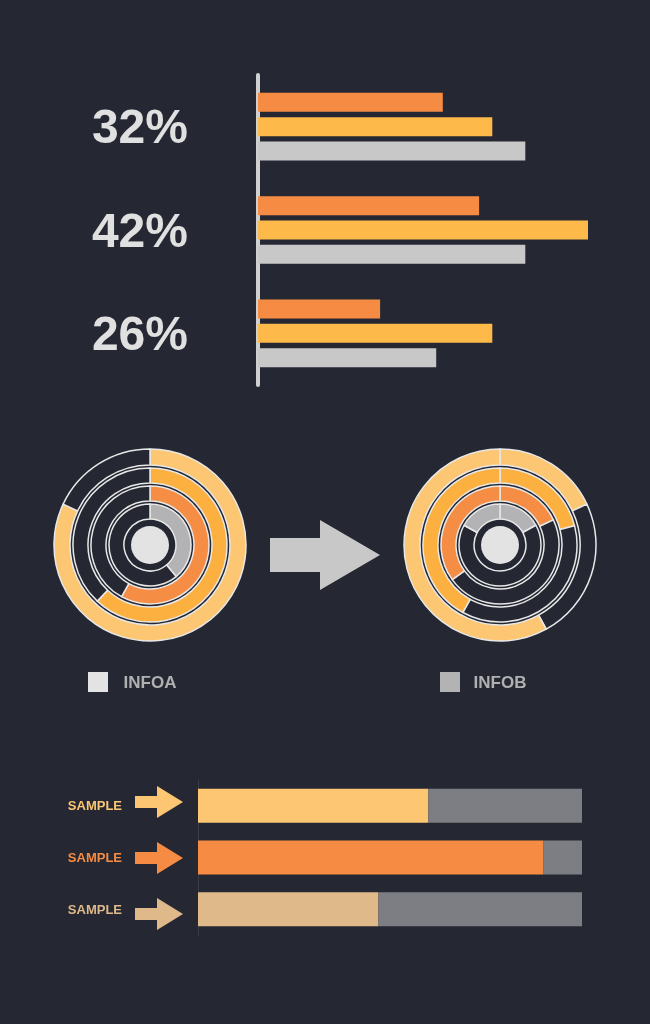 The width and height of the screenshot is (650, 1024). I want to click on y-tick-label: 26%, so click(139, 333).